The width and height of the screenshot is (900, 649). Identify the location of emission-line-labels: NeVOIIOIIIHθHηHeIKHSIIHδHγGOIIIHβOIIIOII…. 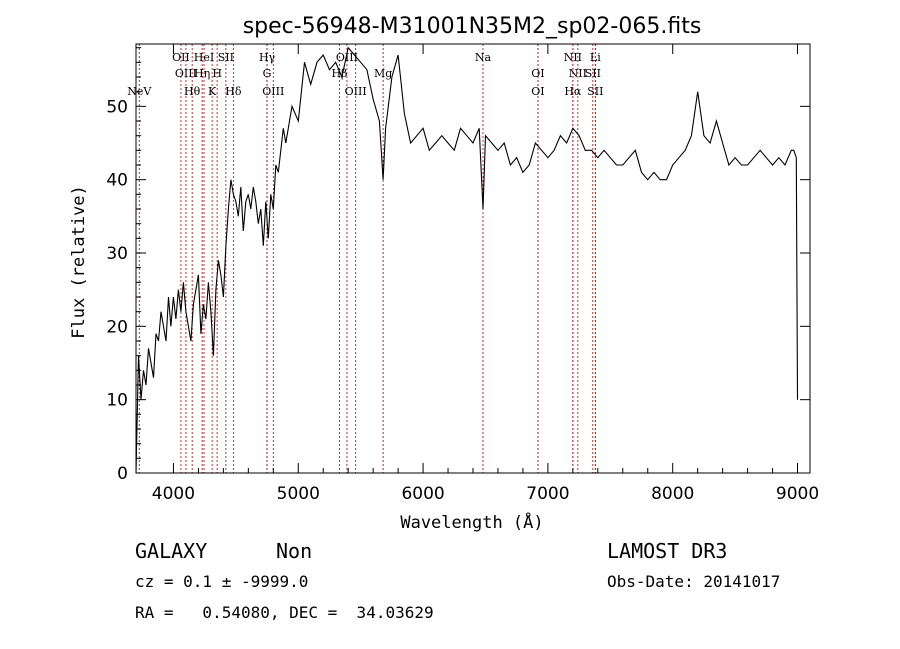
(365, 74).